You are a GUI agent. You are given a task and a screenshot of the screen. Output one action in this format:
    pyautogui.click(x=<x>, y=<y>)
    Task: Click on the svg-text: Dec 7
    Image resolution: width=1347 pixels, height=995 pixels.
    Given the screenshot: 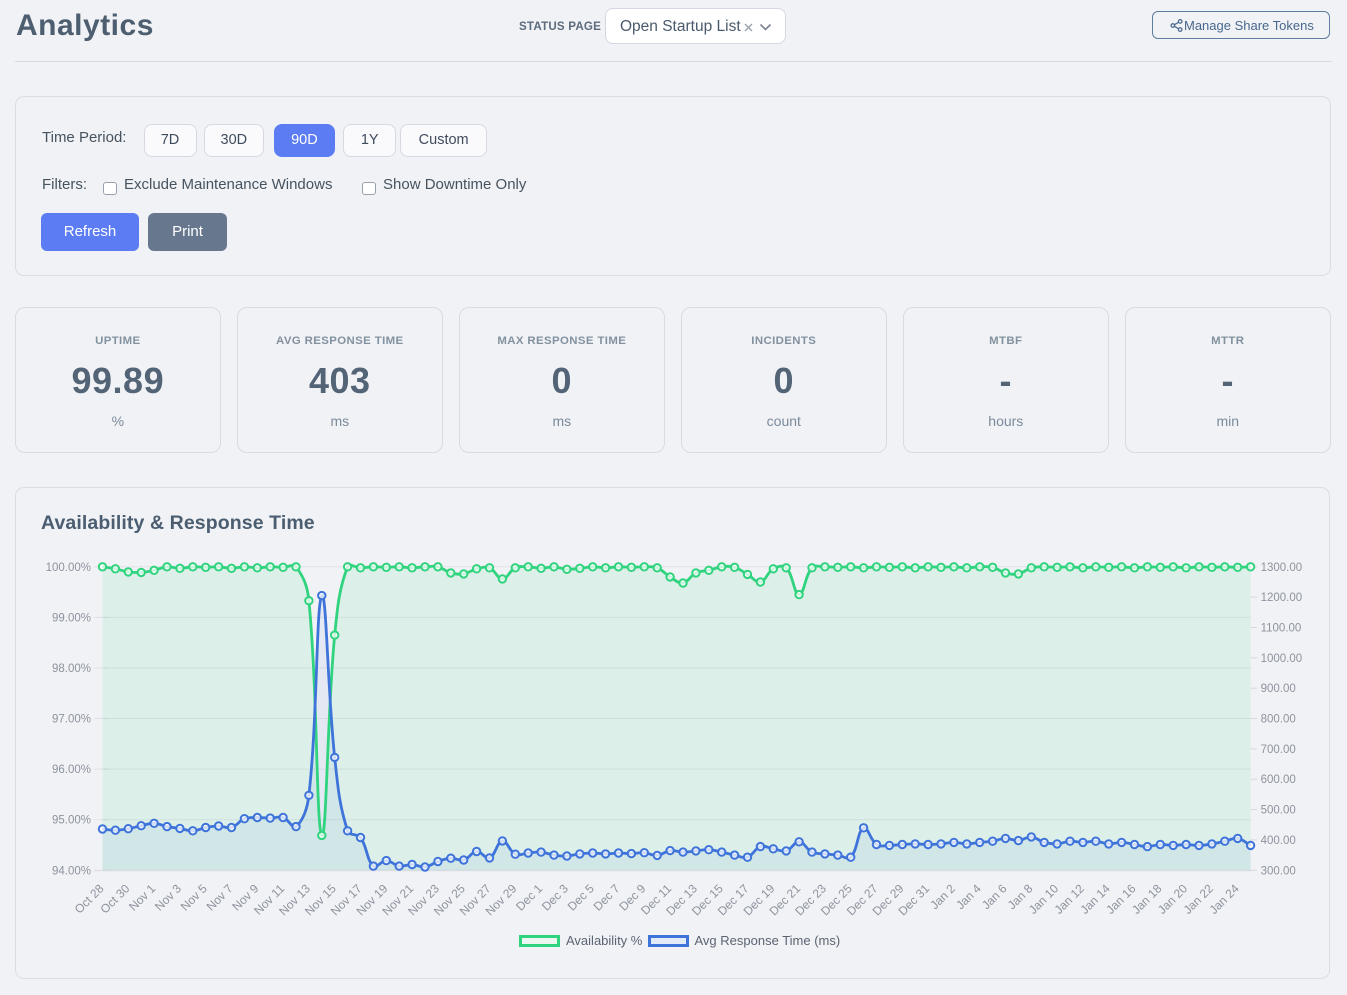 What is the action you would take?
    pyautogui.click(x=607, y=897)
    